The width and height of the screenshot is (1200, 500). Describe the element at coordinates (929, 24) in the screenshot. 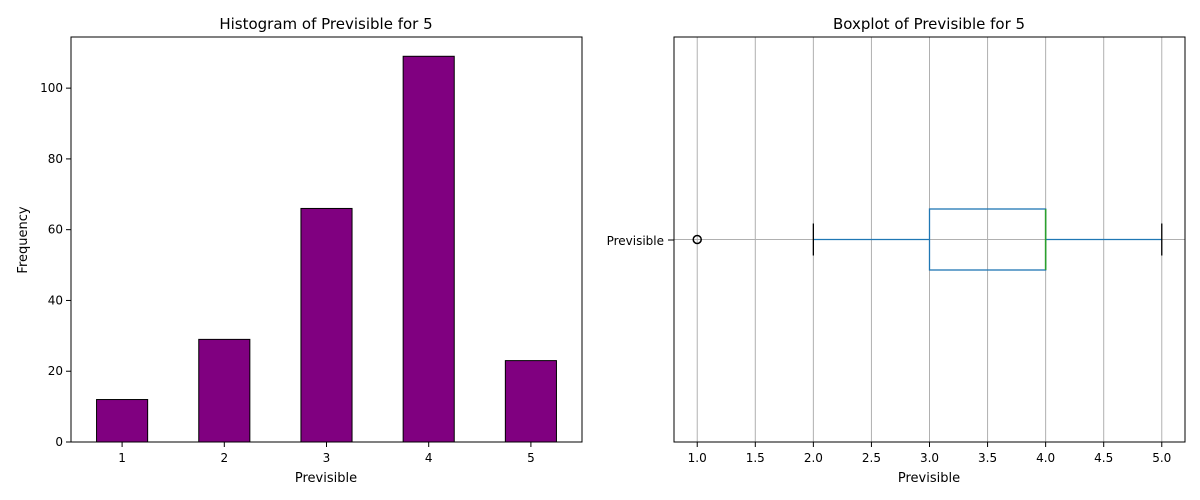

I see `boxplot-title: Boxplot of Previsible for 5` at that location.